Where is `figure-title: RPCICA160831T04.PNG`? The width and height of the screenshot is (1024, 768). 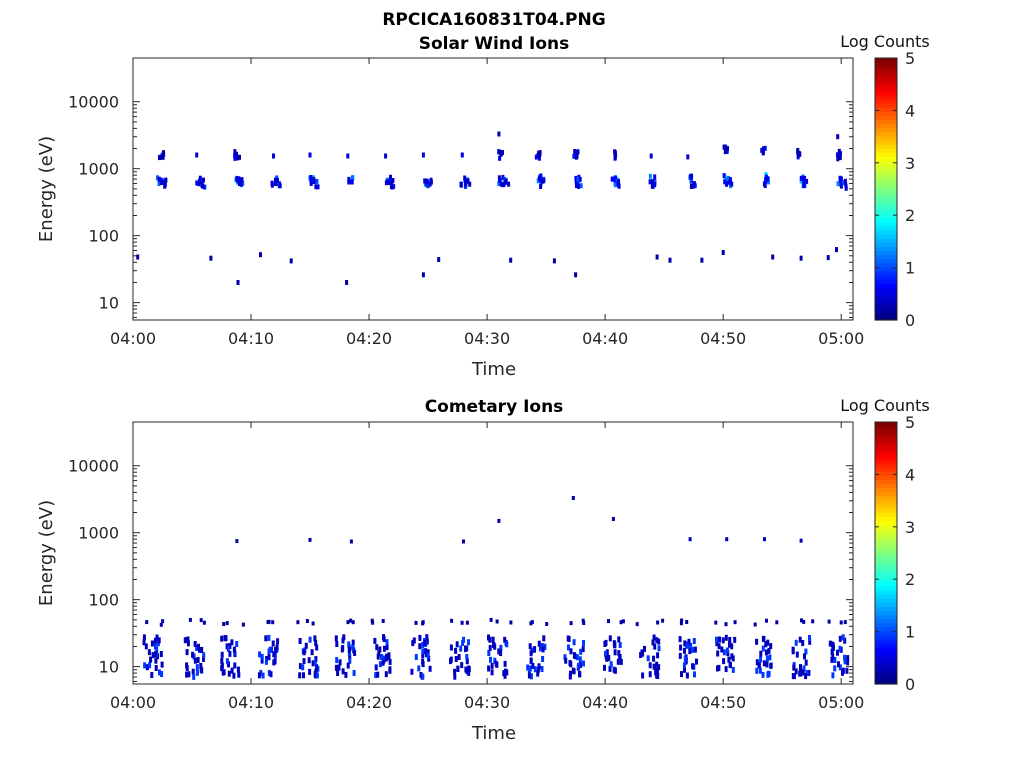 figure-title: RPCICA160831T04.PNG is located at coordinates (493, 20).